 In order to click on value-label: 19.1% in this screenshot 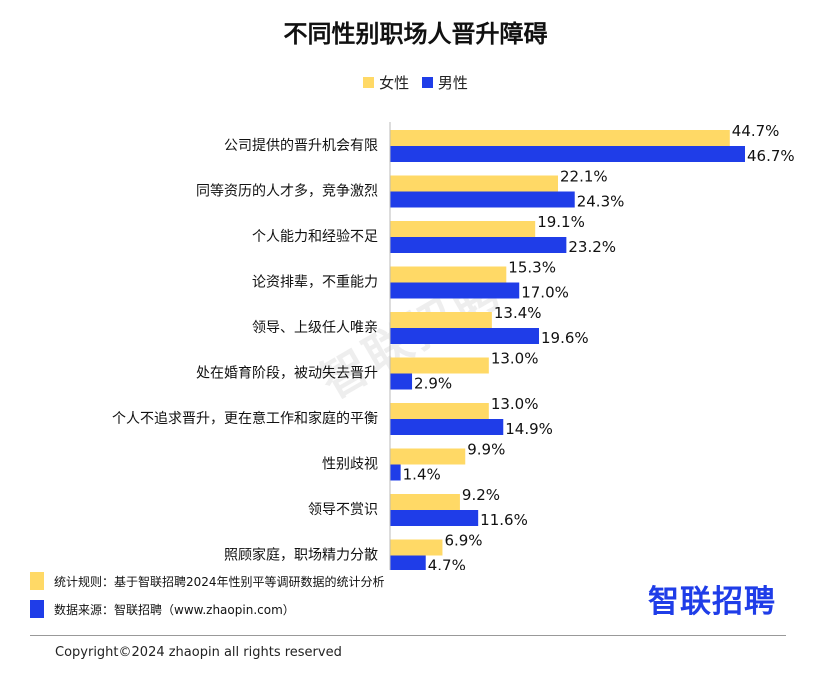, I will do `click(561, 222)`.